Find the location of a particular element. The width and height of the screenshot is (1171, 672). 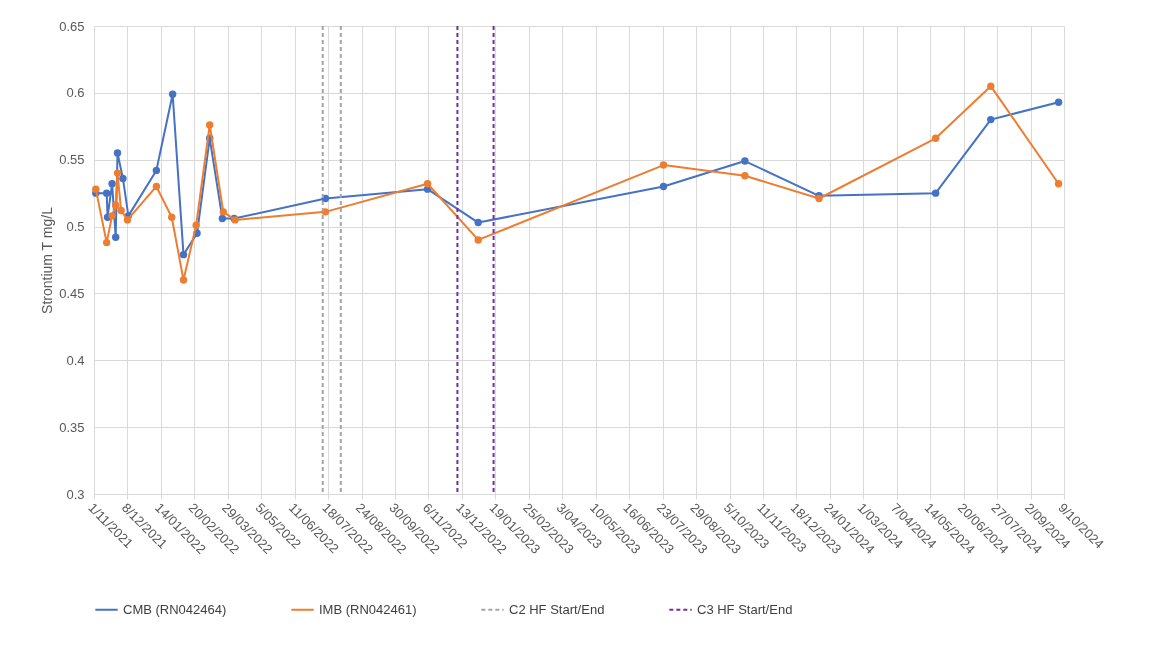

y-tick-label: 0.45 is located at coordinates (72, 293).